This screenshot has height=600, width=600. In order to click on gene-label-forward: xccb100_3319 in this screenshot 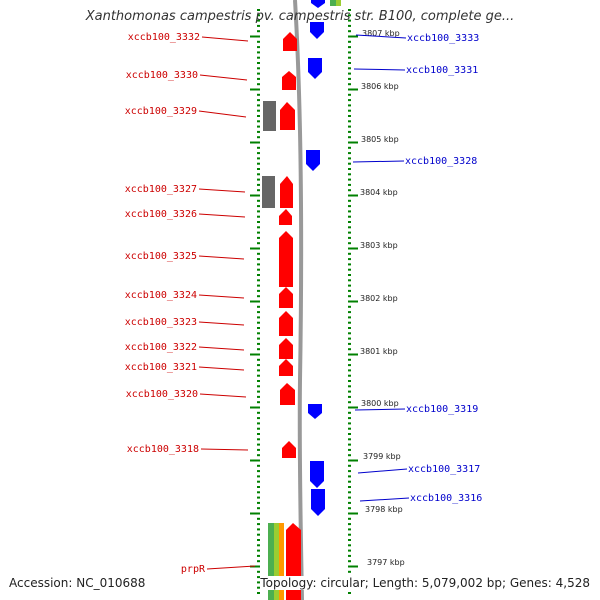, I will do `click(442, 409)`.